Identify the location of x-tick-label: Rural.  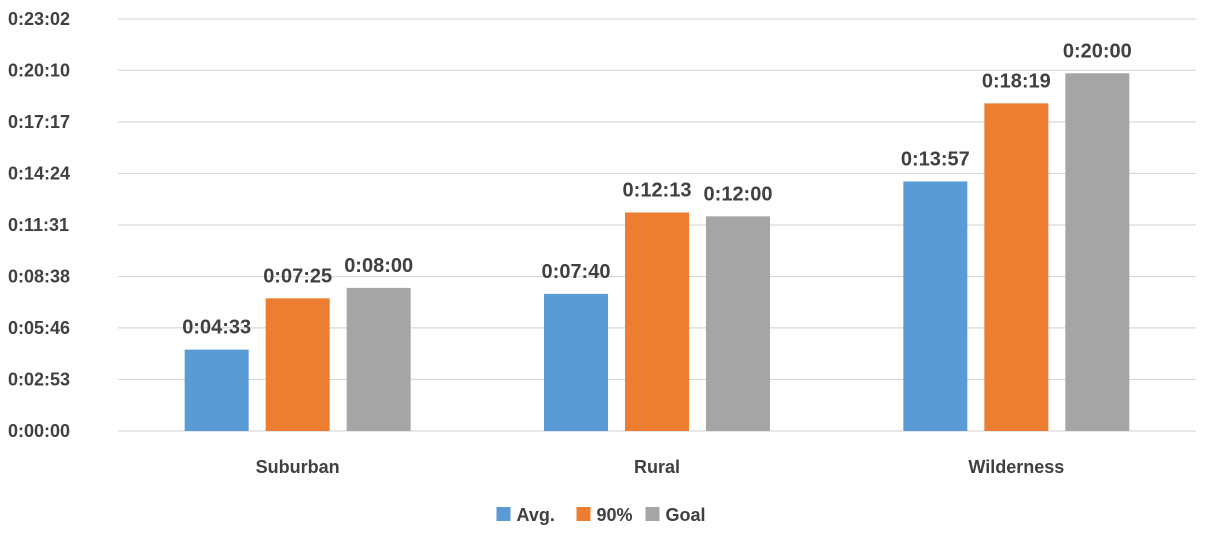
(657, 467).